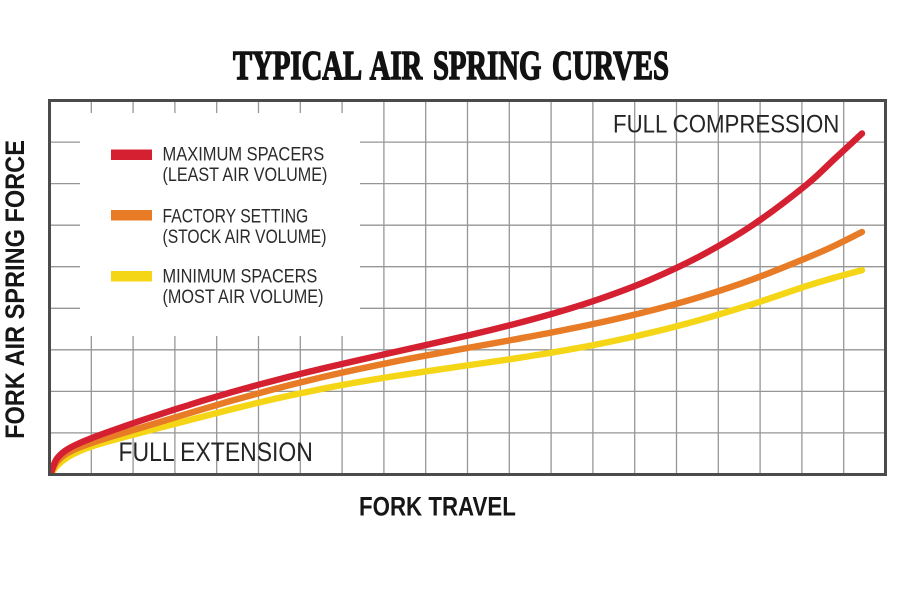  I want to click on svg-text: (LEAST AIR VOLUME), so click(245, 175).